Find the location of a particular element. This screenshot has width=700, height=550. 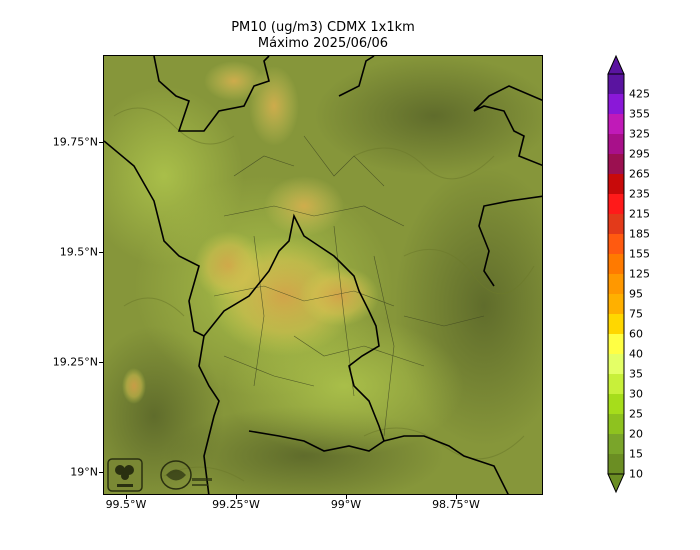

y-axis-label: 19.75°N is located at coordinates (75, 142).